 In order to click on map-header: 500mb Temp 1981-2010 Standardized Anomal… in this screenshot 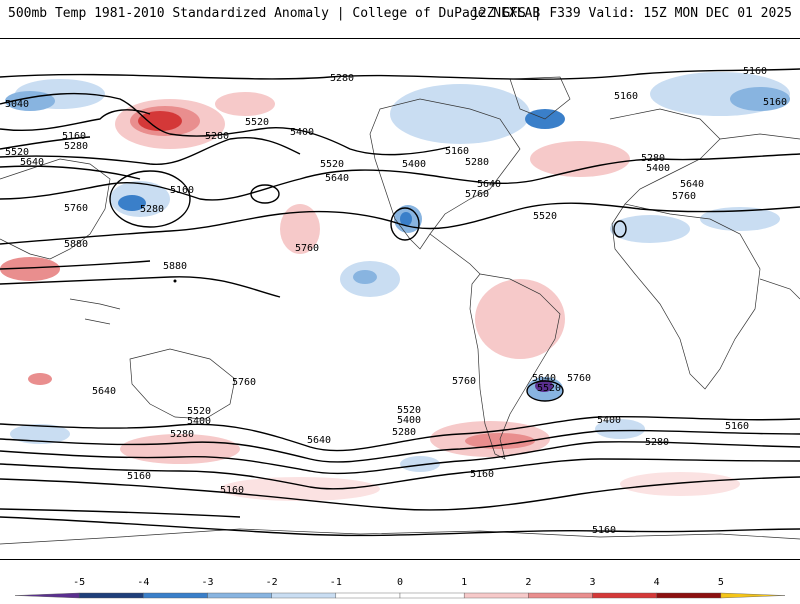, I will do `click(400, 15)`.